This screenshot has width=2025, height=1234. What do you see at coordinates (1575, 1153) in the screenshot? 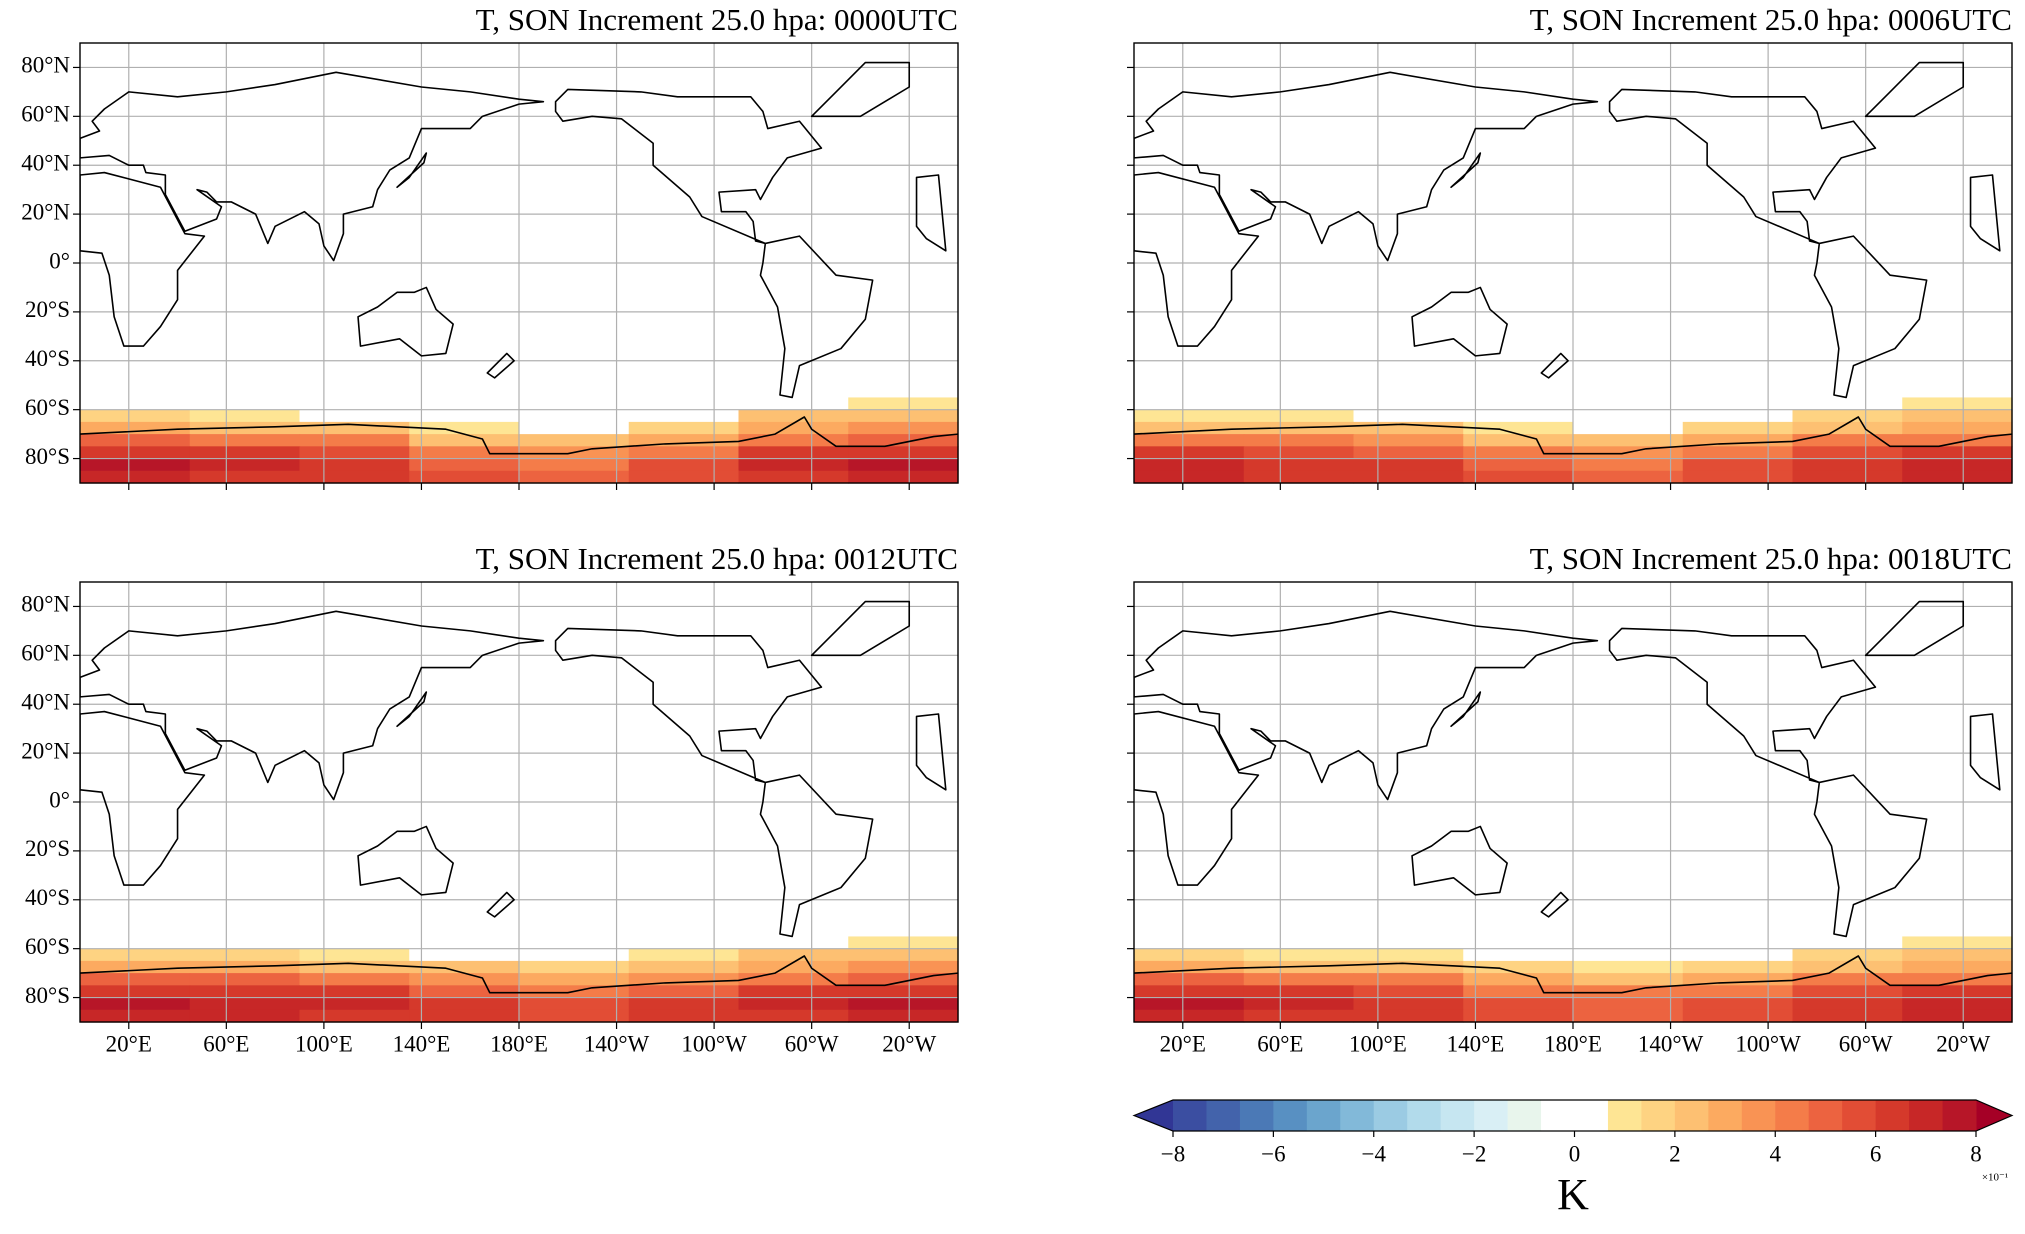
I see `colorbar-tick-label: 0` at bounding box center [1575, 1153].